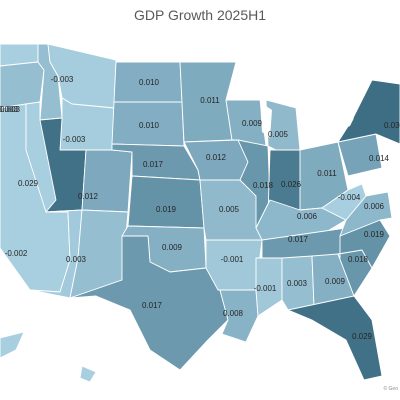 The height and width of the screenshot is (400, 400). What do you see at coordinates (358, 259) in the screenshot?
I see `value-label-sc: 0.018` at bounding box center [358, 259].